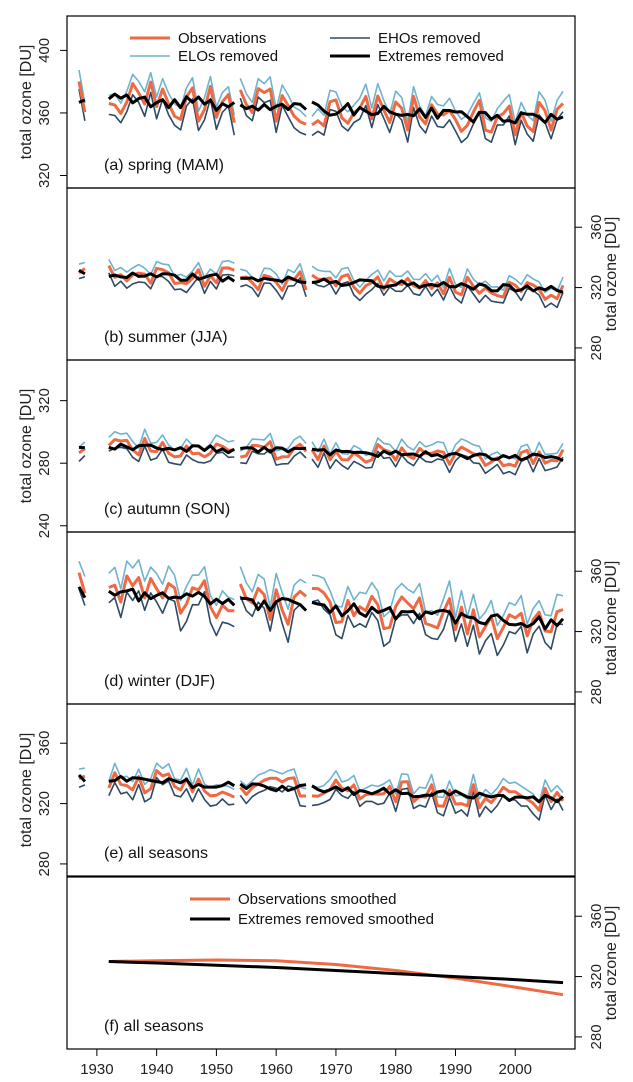 The width and height of the screenshot is (633, 1082). Describe the element at coordinates (167, 509) in the screenshot. I see `panel-label: (c) autumn (SON)` at that location.